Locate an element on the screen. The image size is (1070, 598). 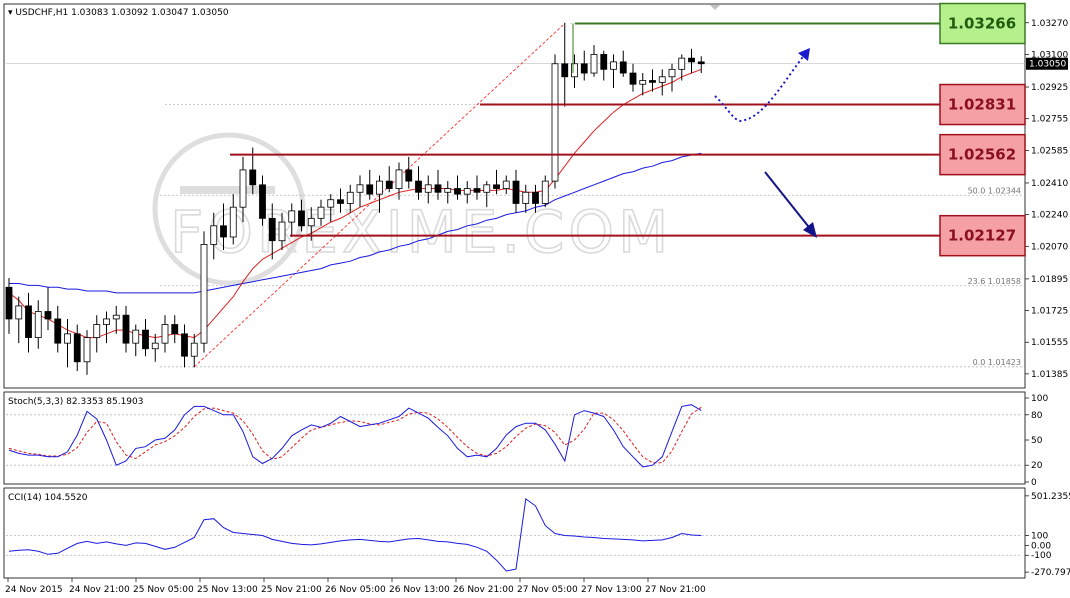
time-tick-label: 26 Nov 13:00 is located at coordinates (419, 590).